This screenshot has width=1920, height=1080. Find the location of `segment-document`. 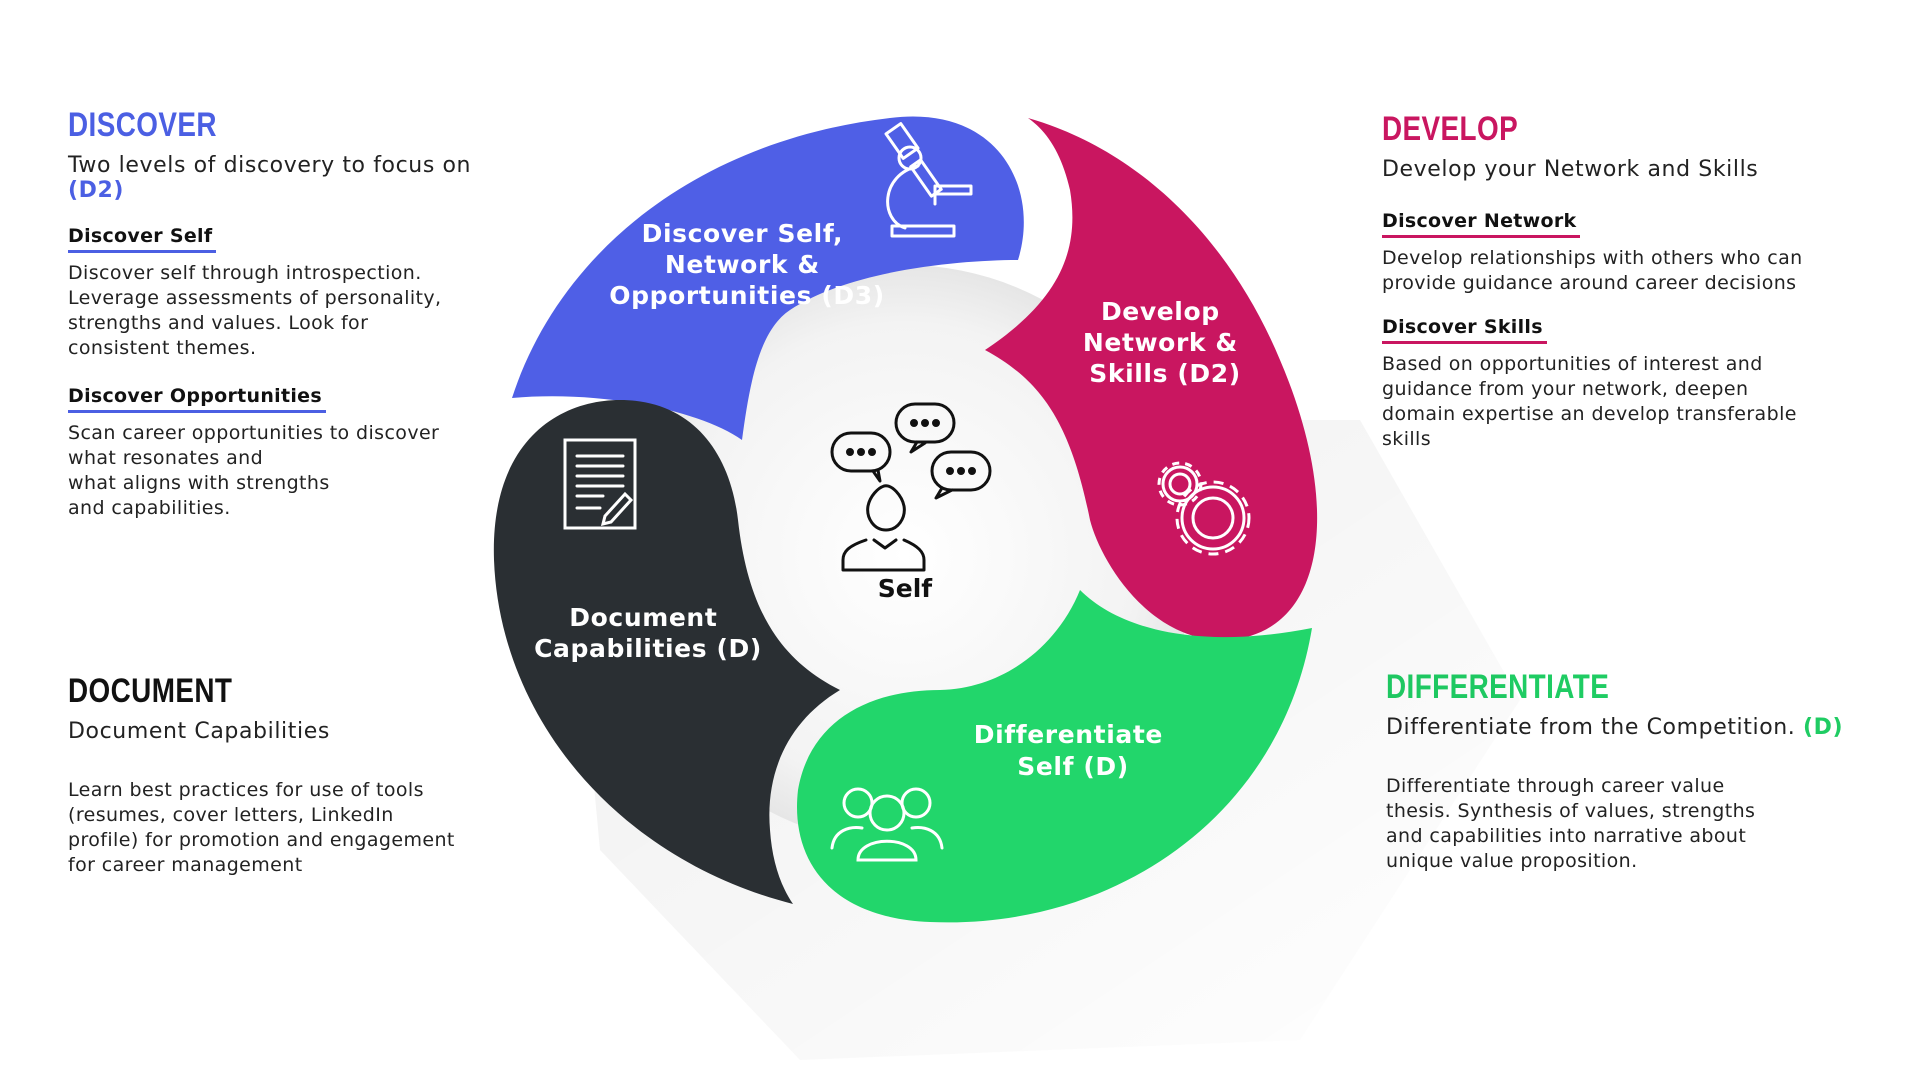

segment-document is located at coordinates (666, 652).